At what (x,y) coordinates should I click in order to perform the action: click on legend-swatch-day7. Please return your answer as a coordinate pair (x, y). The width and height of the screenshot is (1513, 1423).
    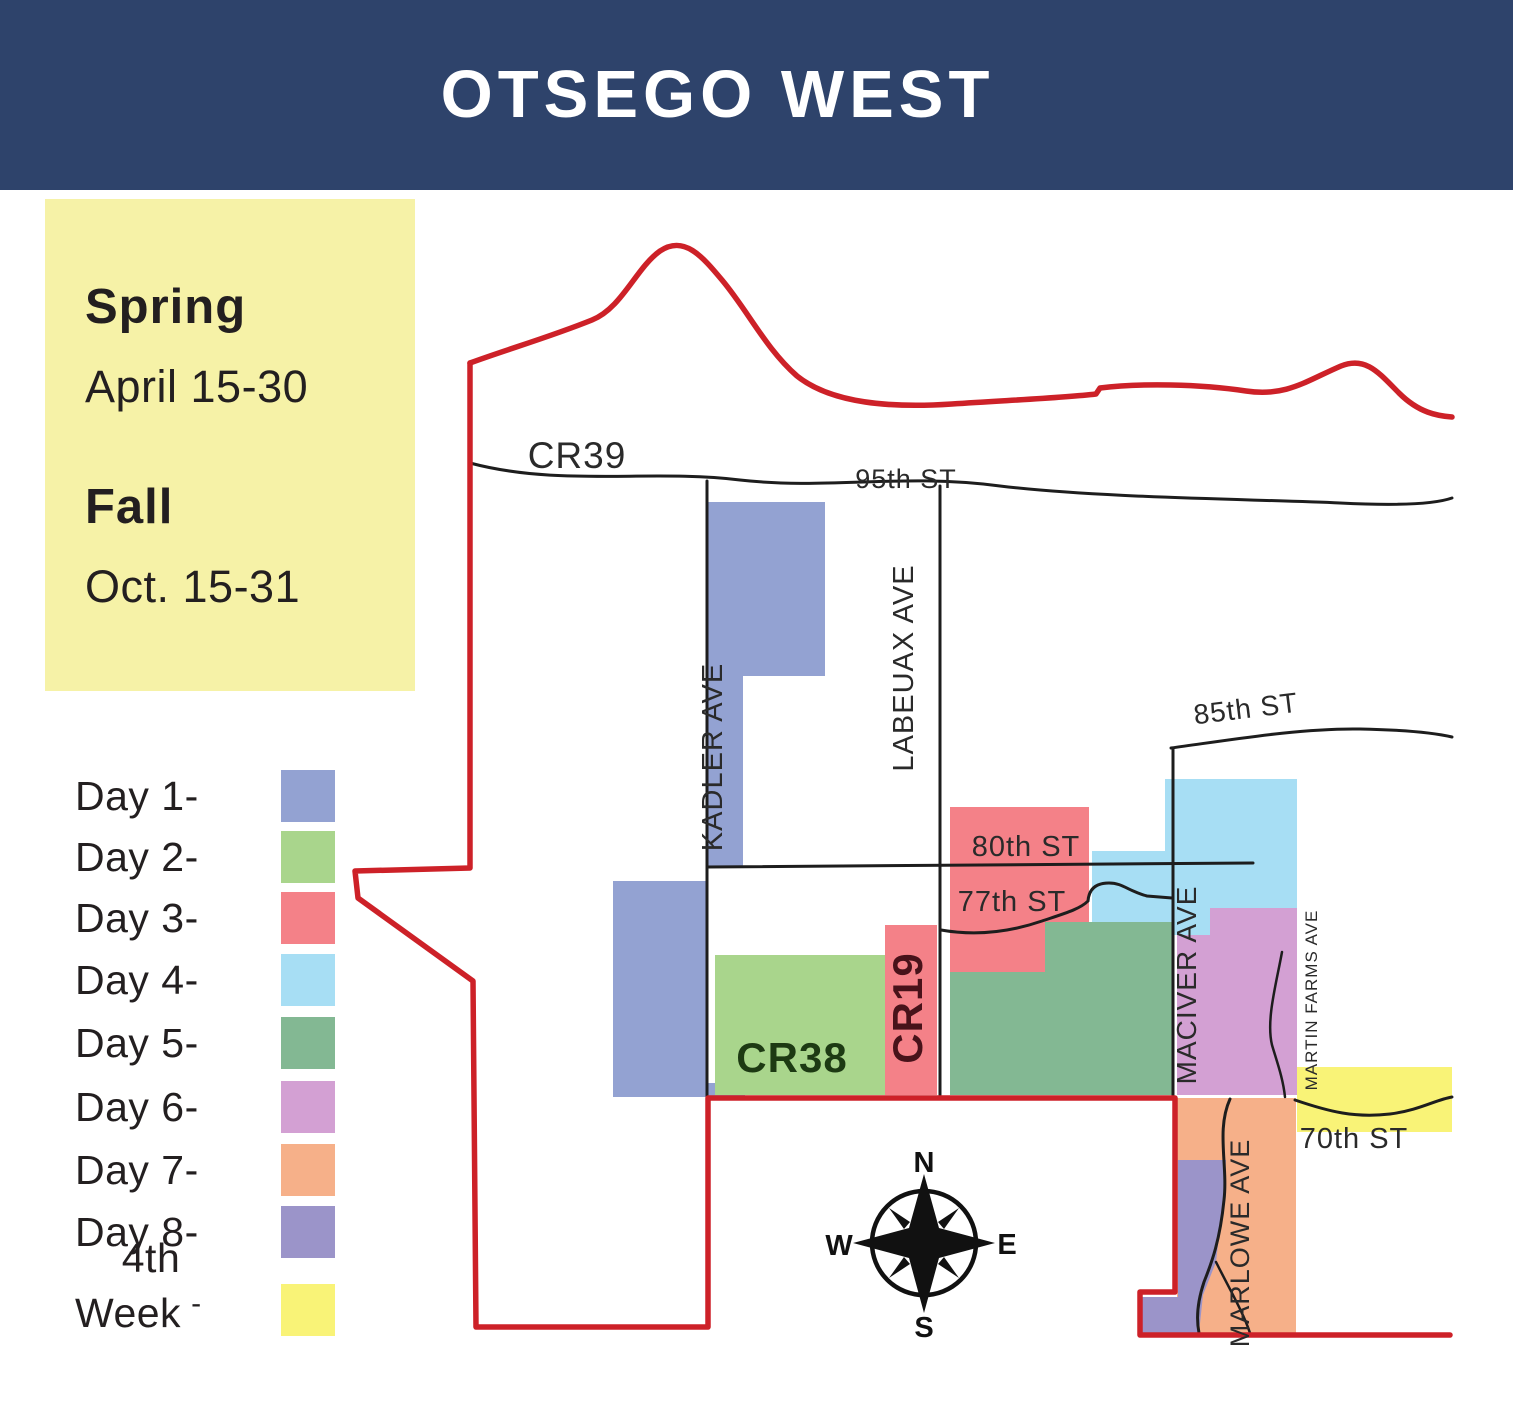
    Looking at the image, I should click on (308, 1170).